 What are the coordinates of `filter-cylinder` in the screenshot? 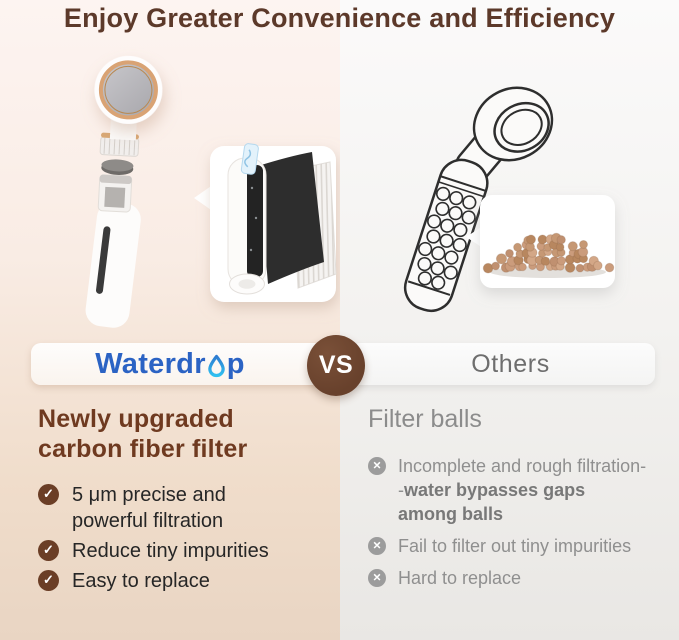 It's located at (247, 226).